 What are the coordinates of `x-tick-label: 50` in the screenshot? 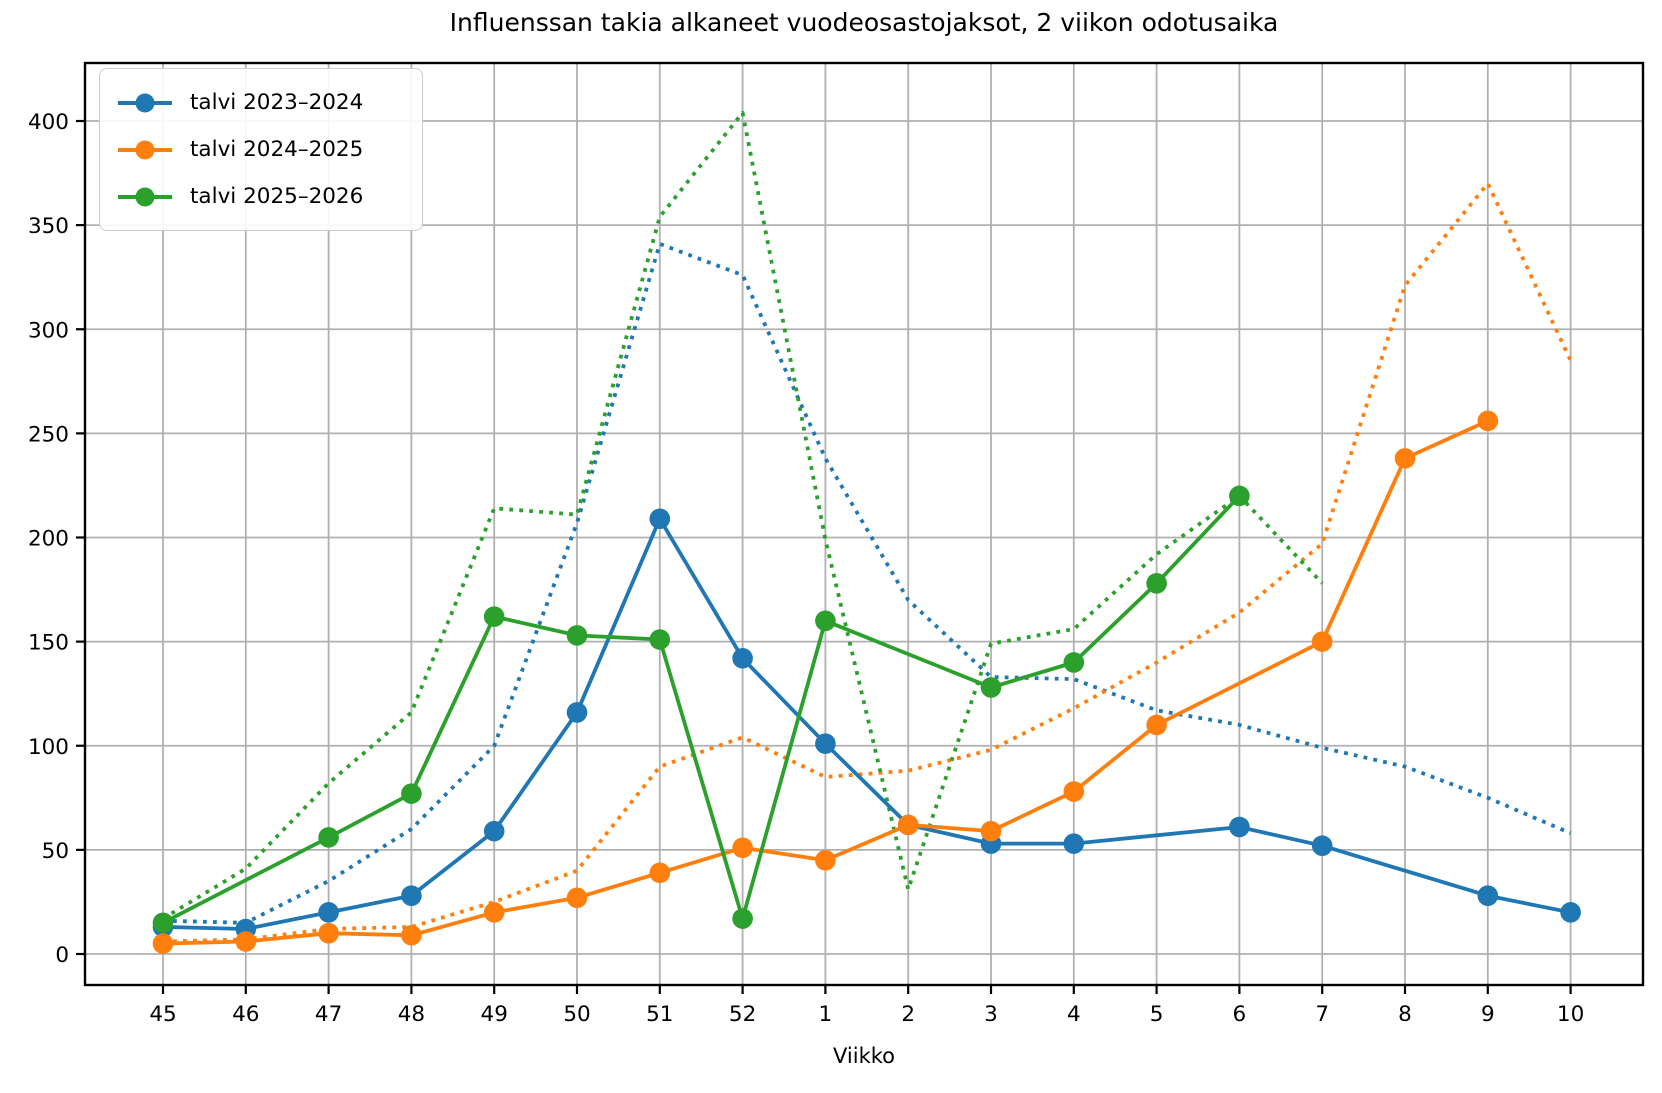 It's located at (576, 1014).